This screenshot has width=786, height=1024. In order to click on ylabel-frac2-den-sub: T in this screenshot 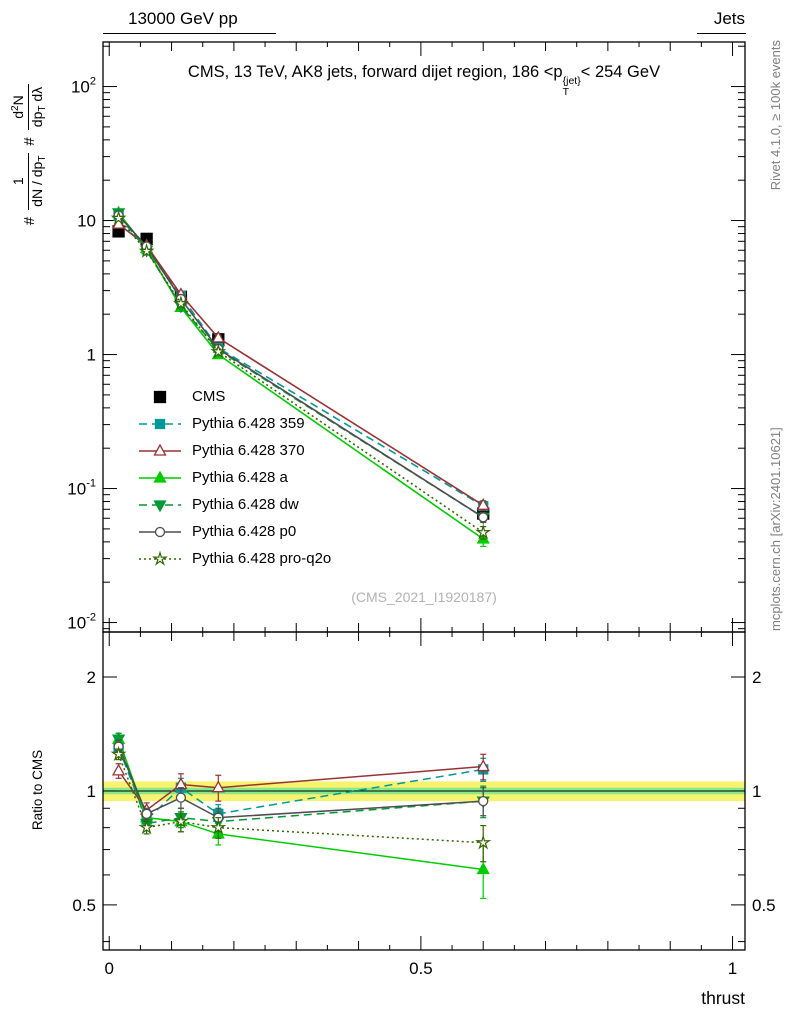, I will do `click(42, 108)`.